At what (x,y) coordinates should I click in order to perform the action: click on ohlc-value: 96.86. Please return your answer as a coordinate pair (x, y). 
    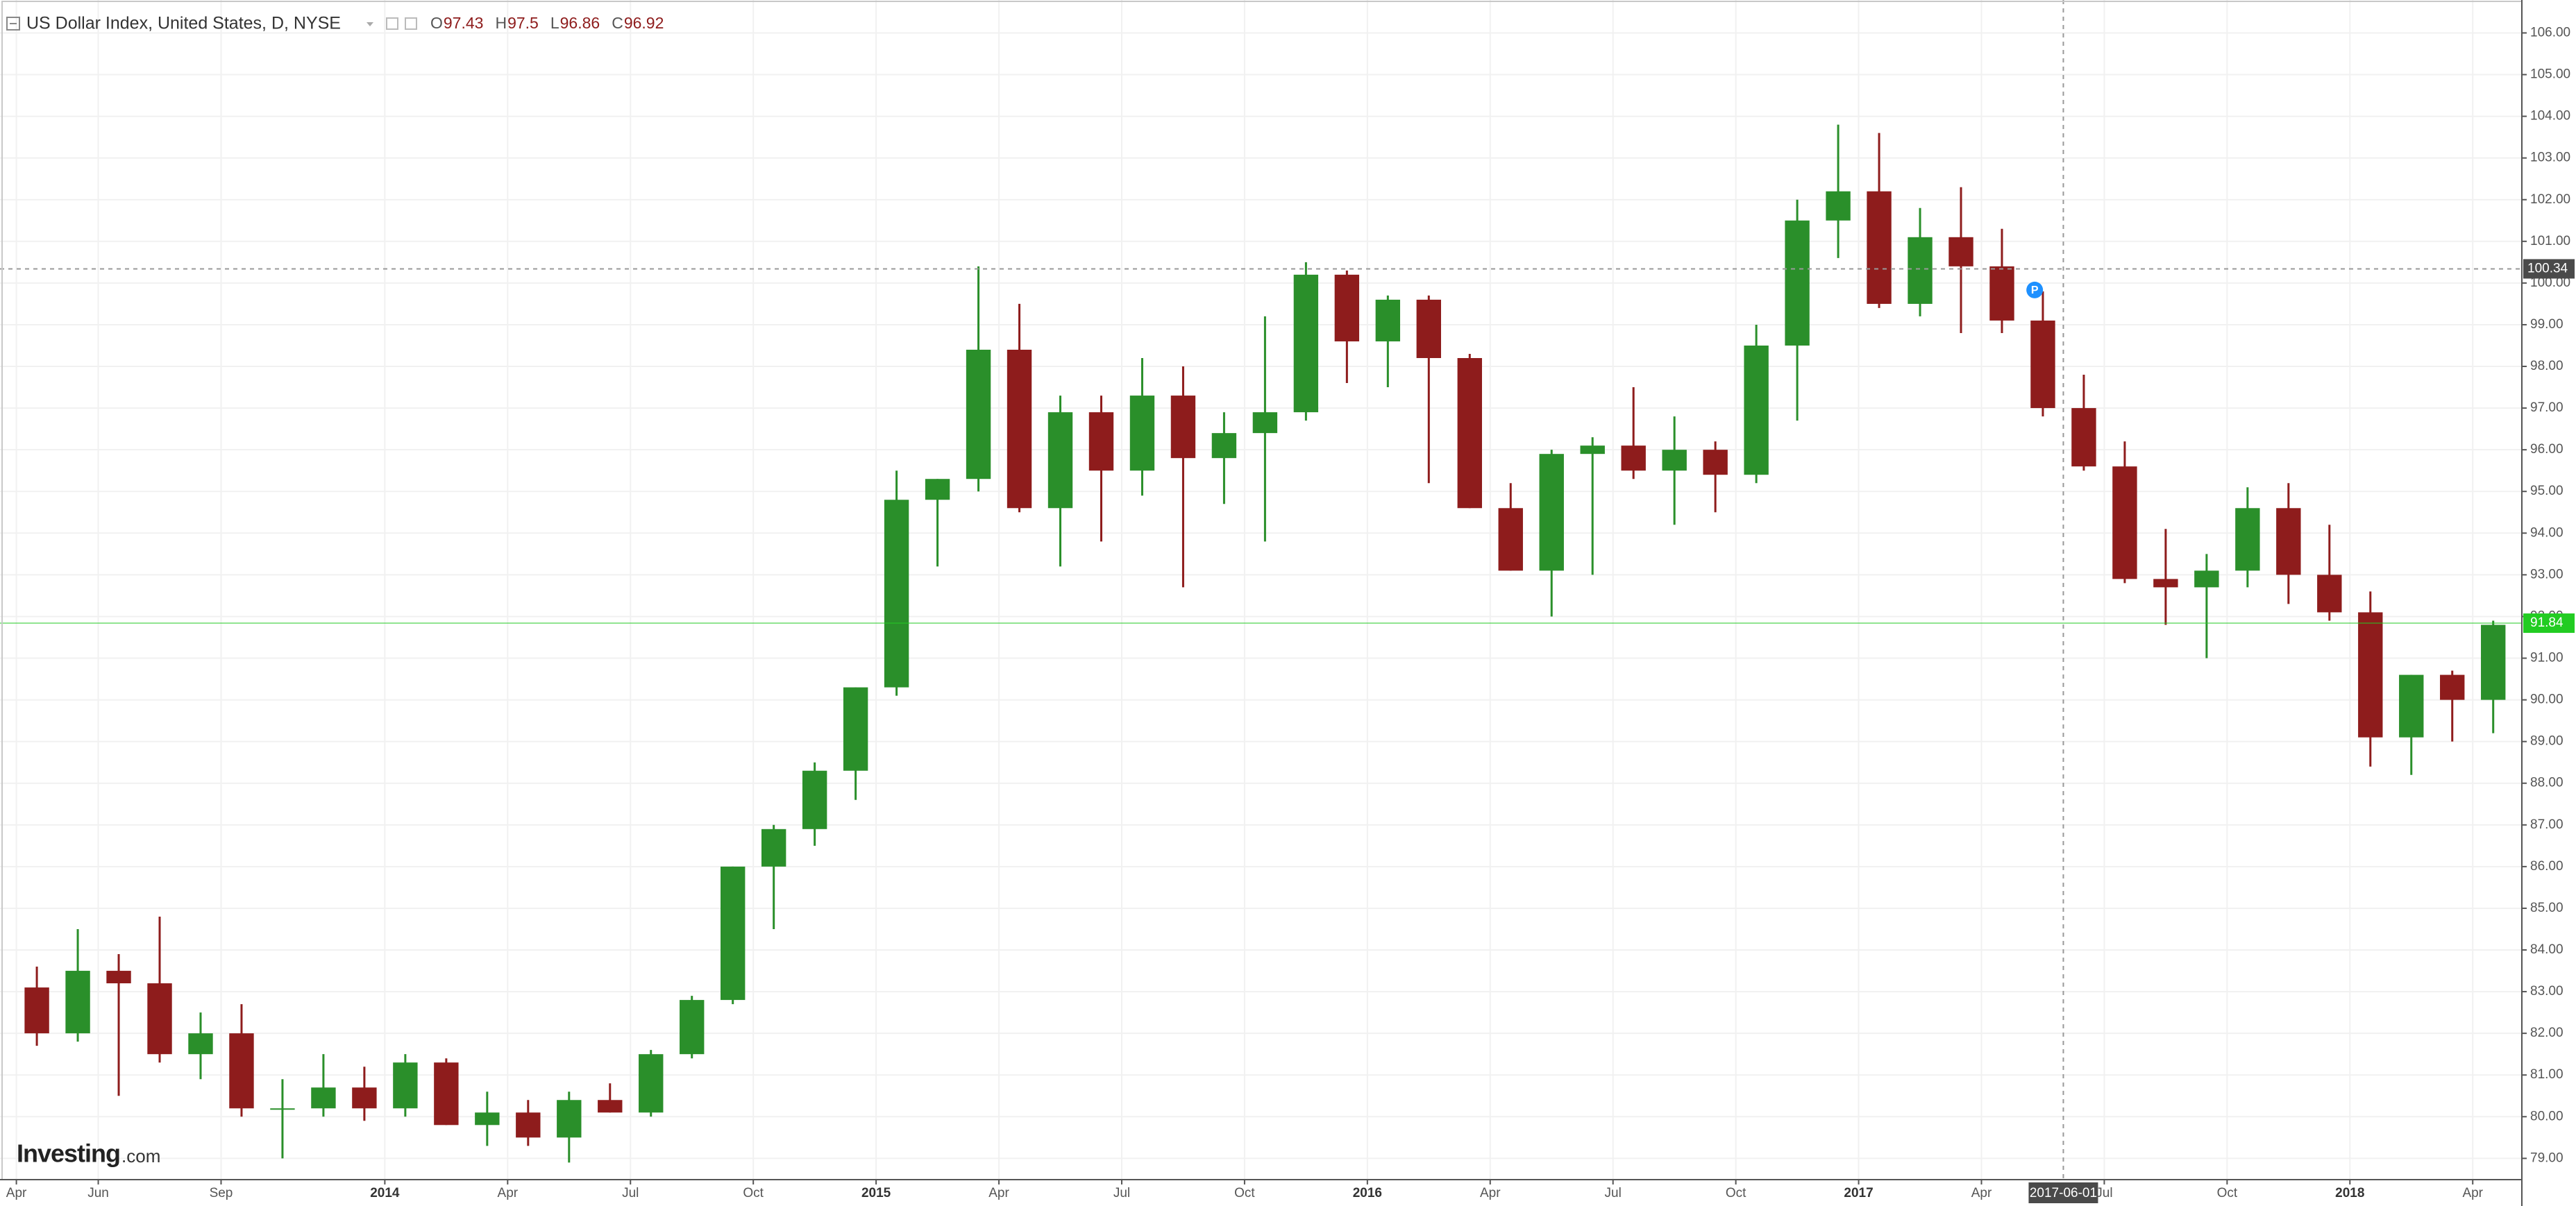
    Looking at the image, I should click on (580, 23).